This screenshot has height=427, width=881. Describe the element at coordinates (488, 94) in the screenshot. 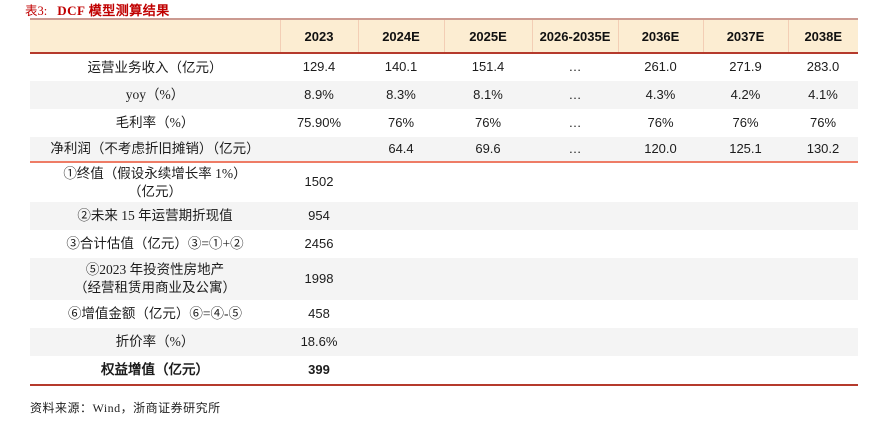

I see `cell: 8.1%` at that location.